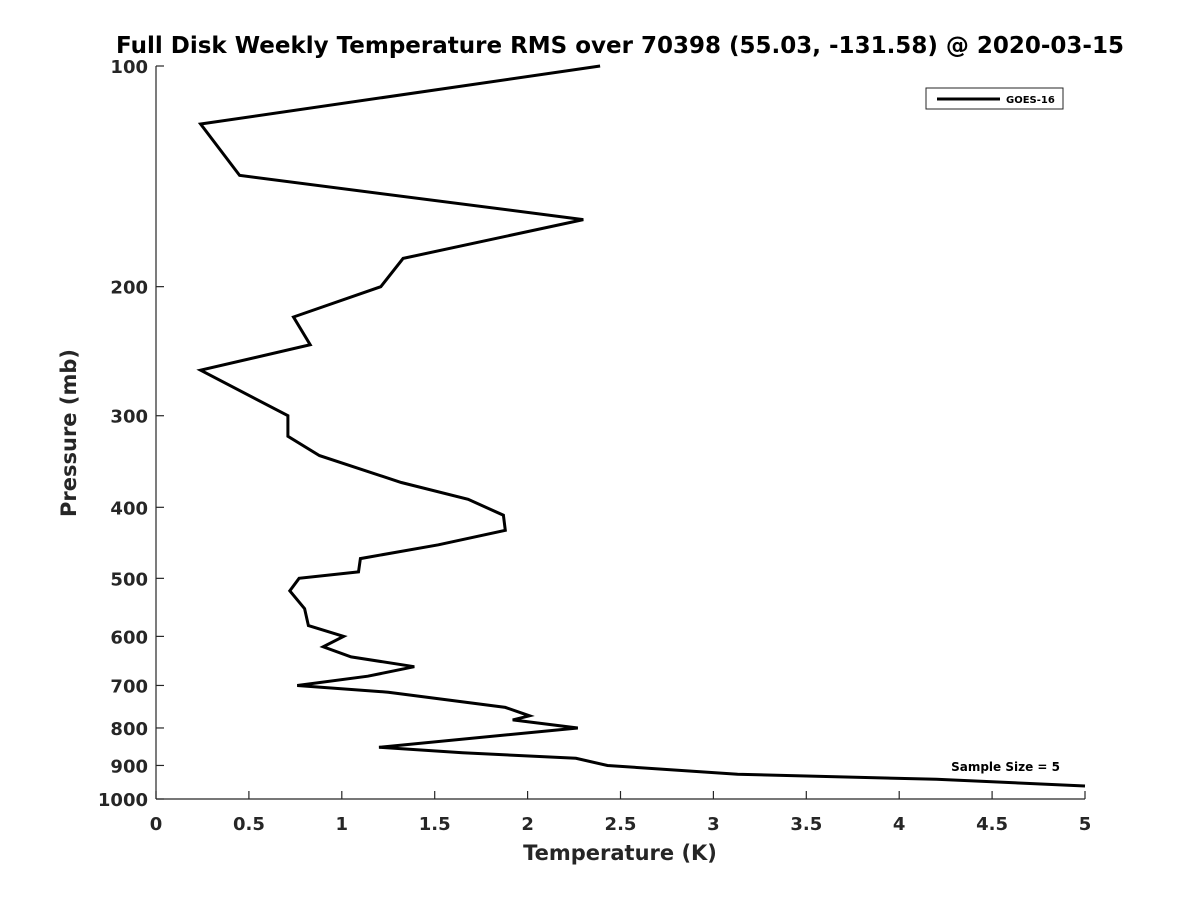  I want to click on x-tick-label: 4, so click(899, 824).